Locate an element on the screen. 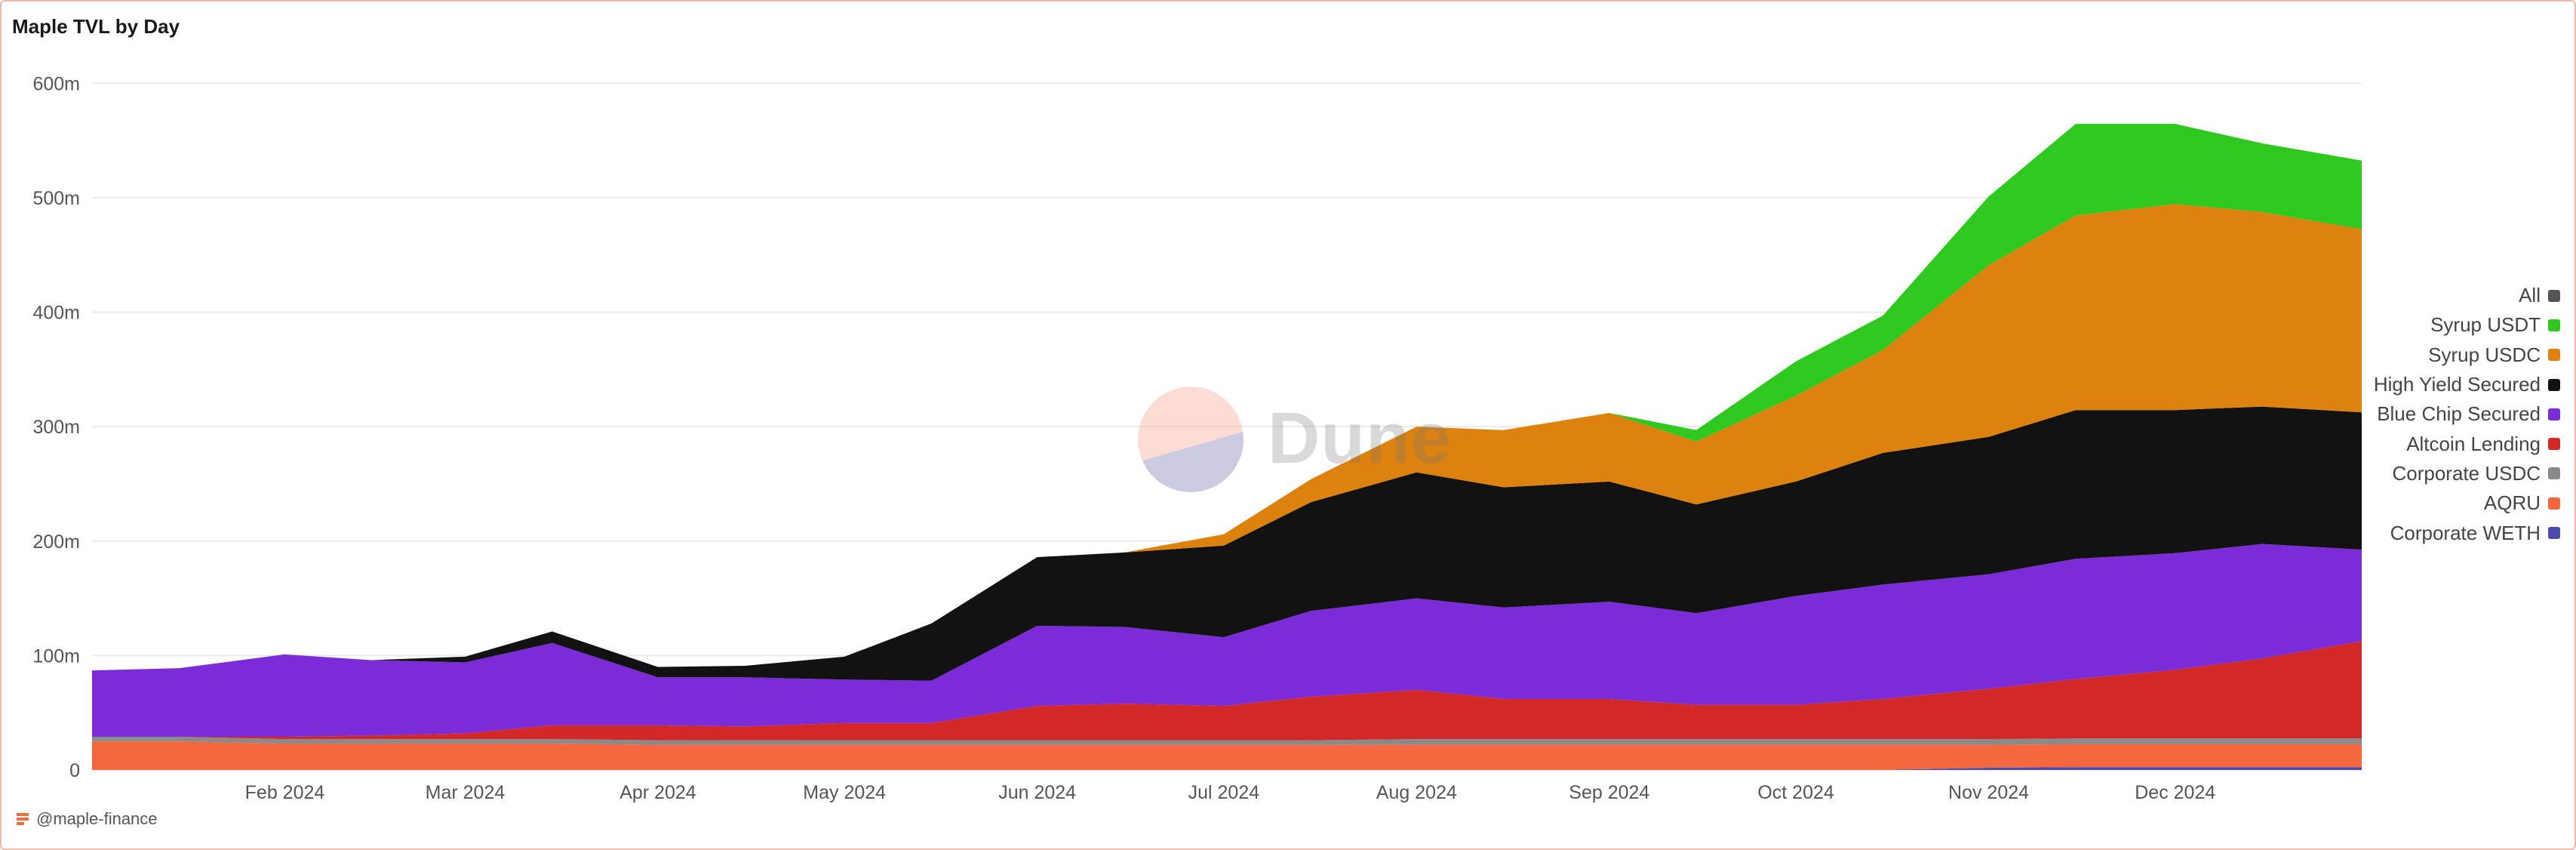 This screenshot has width=2576, height=850. legend-label: Corporate WETH is located at coordinates (2465, 532).